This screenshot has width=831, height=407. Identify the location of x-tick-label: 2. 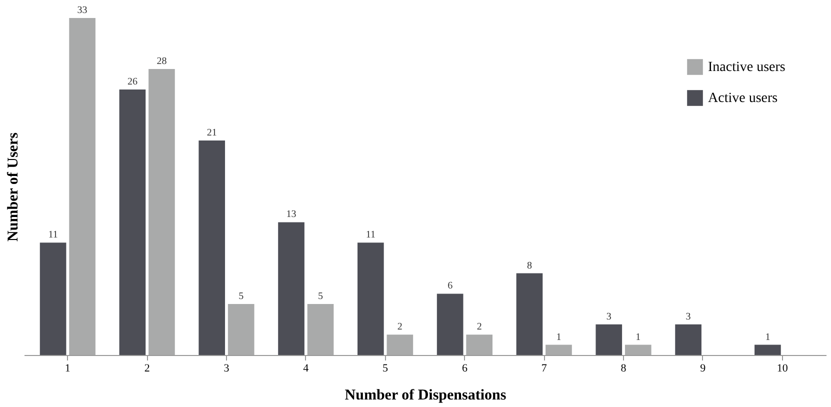
(147, 368).